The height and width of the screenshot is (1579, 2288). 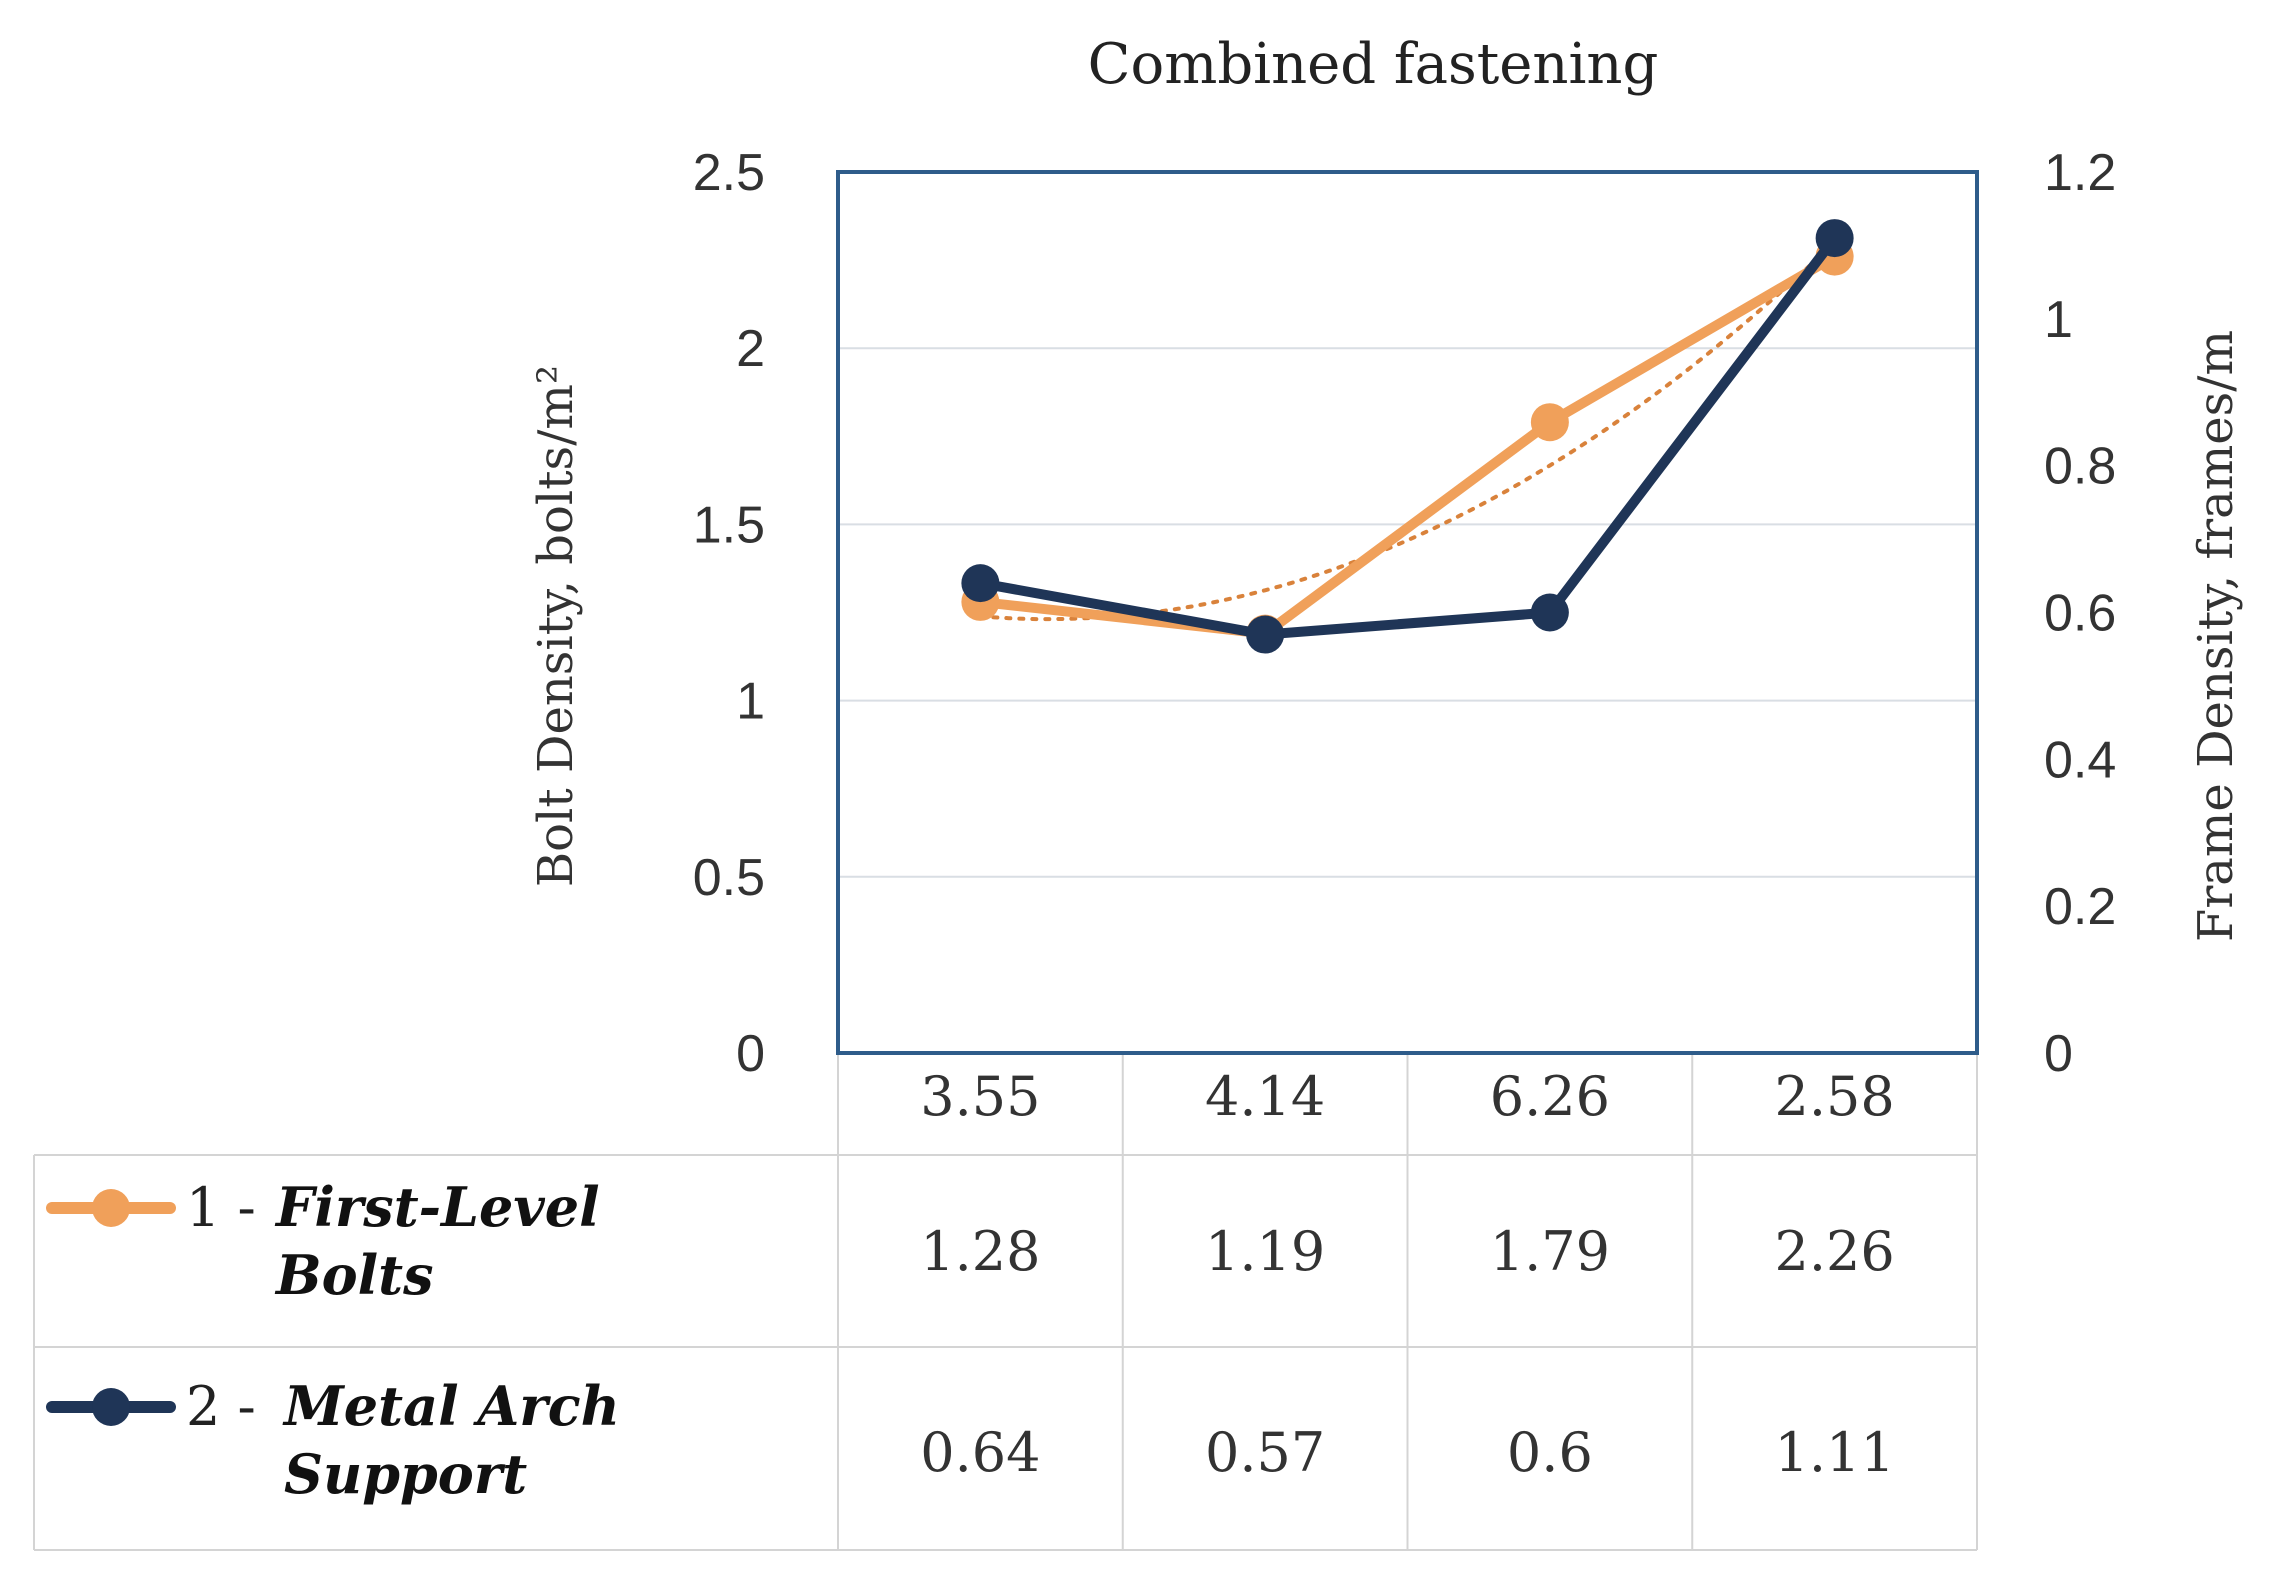 What do you see at coordinates (729, 878) in the screenshot?
I see `y-tick-label: 0.5` at bounding box center [729, 878].